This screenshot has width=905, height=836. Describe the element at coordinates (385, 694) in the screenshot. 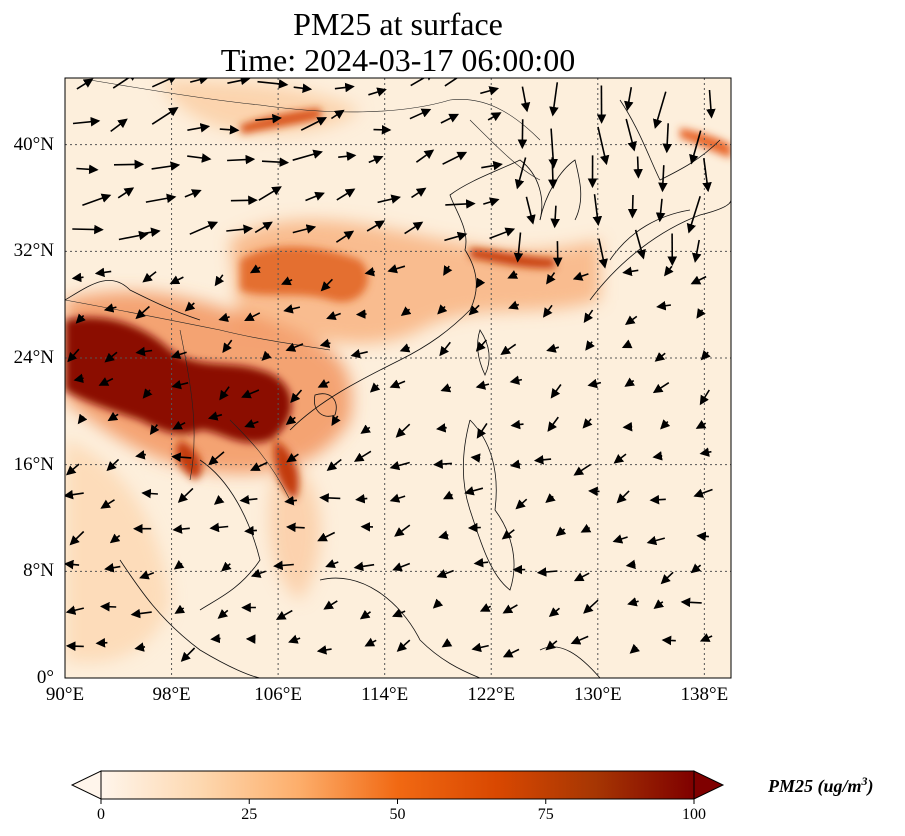

I see `x-tick-label: 114°E` at that location.